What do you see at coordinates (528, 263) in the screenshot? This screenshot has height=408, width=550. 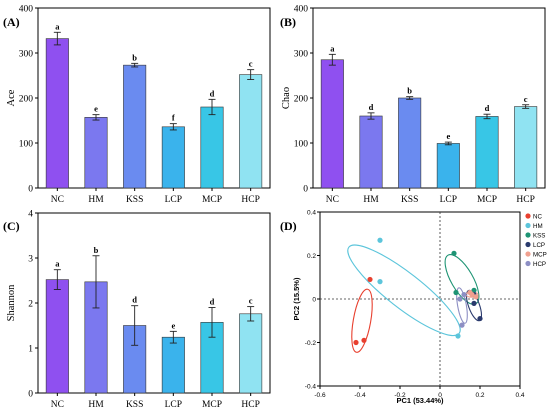 I see `legend-marker-hcp` at bounding box center [528, 263].